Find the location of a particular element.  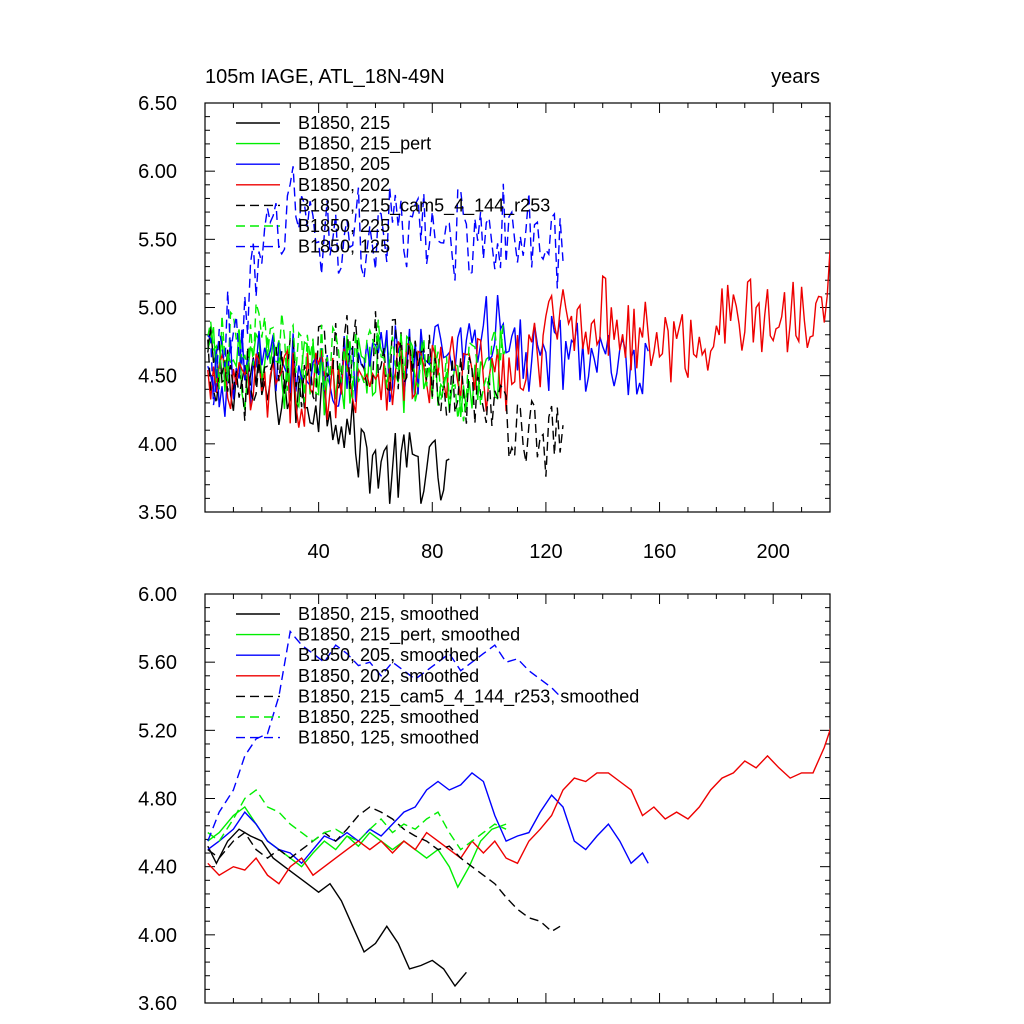

x-tick-label: 160 is located at coordinates (659, 552).